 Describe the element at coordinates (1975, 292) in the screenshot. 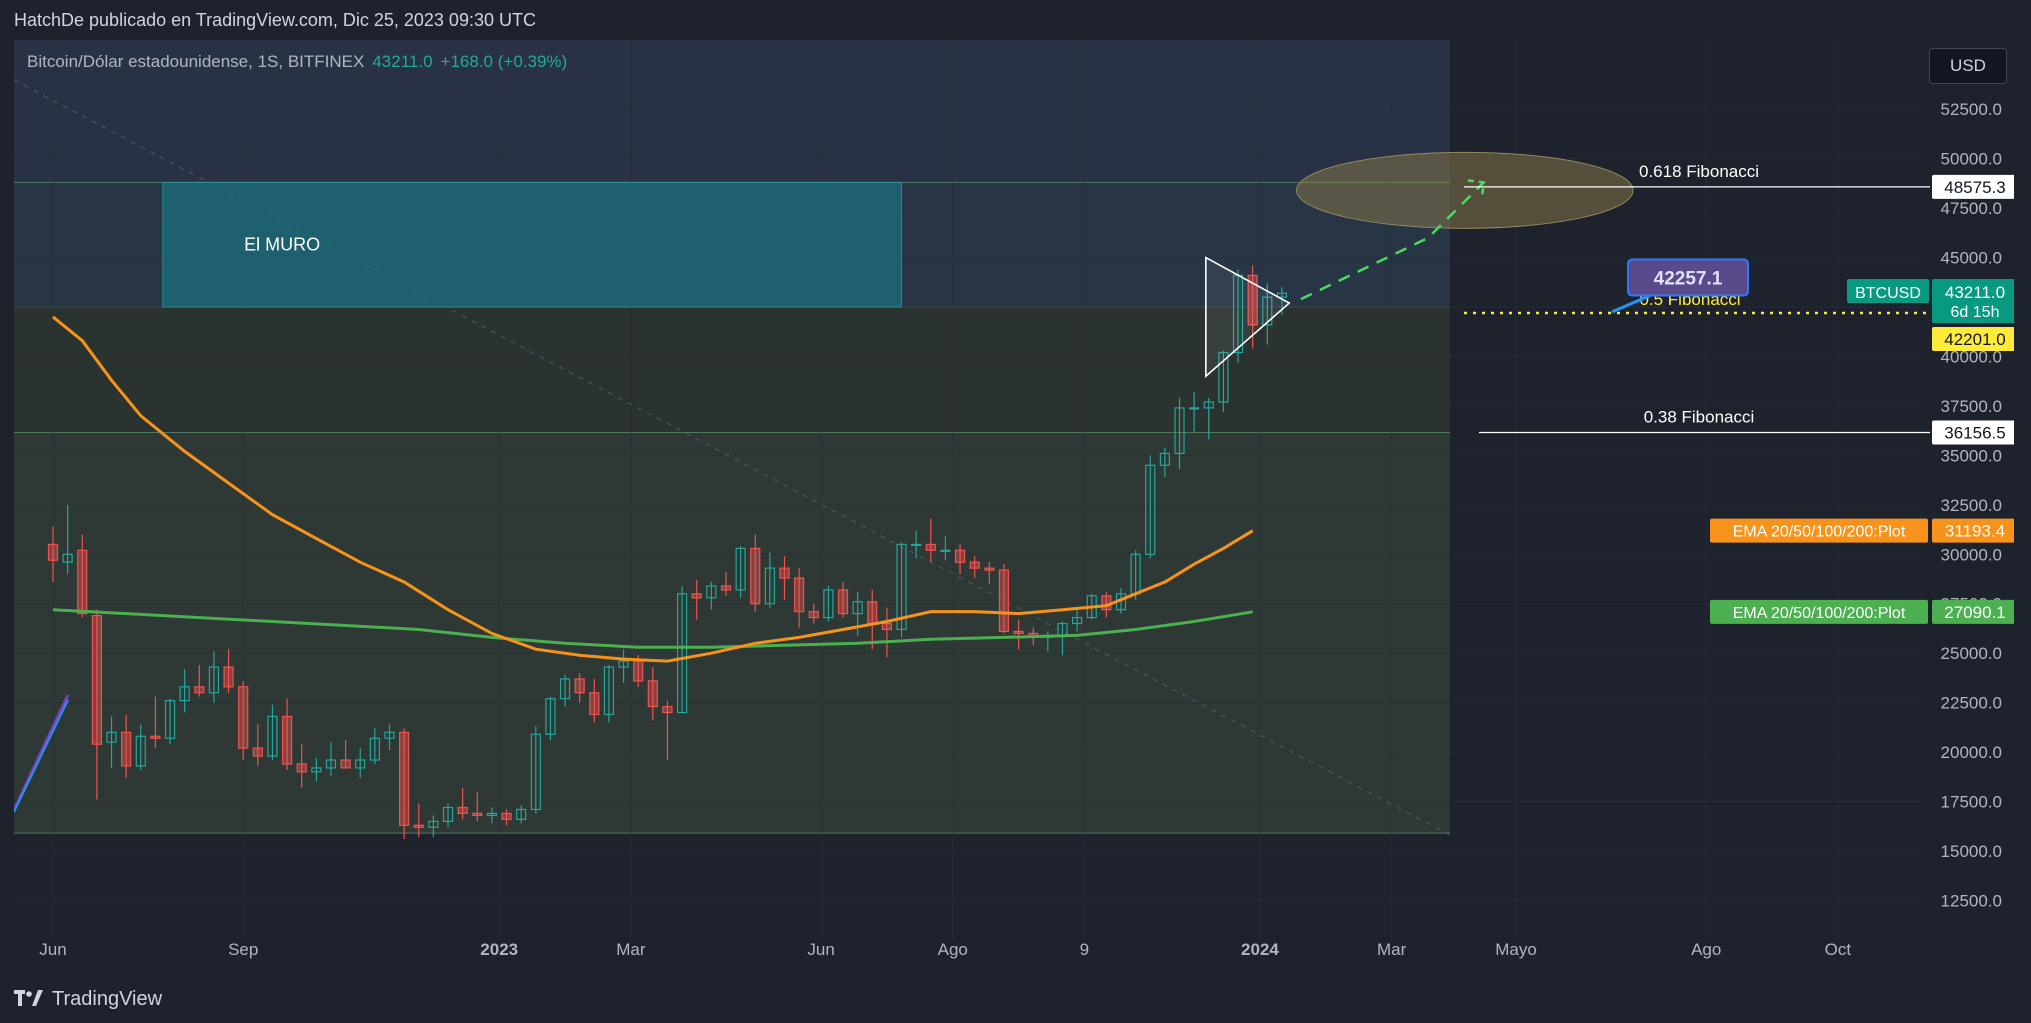

I see `current-price-tag: 43211.0` at that location.